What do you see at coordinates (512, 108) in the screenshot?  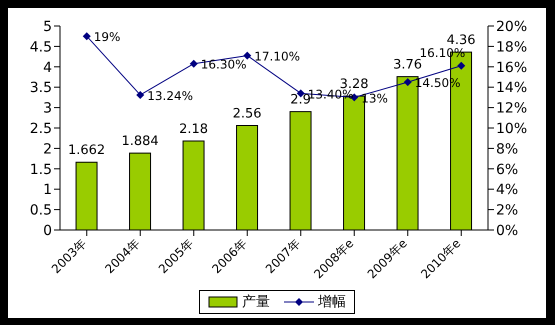 I see `y2-tick-label: 12%` at bounding box center [512, 108].